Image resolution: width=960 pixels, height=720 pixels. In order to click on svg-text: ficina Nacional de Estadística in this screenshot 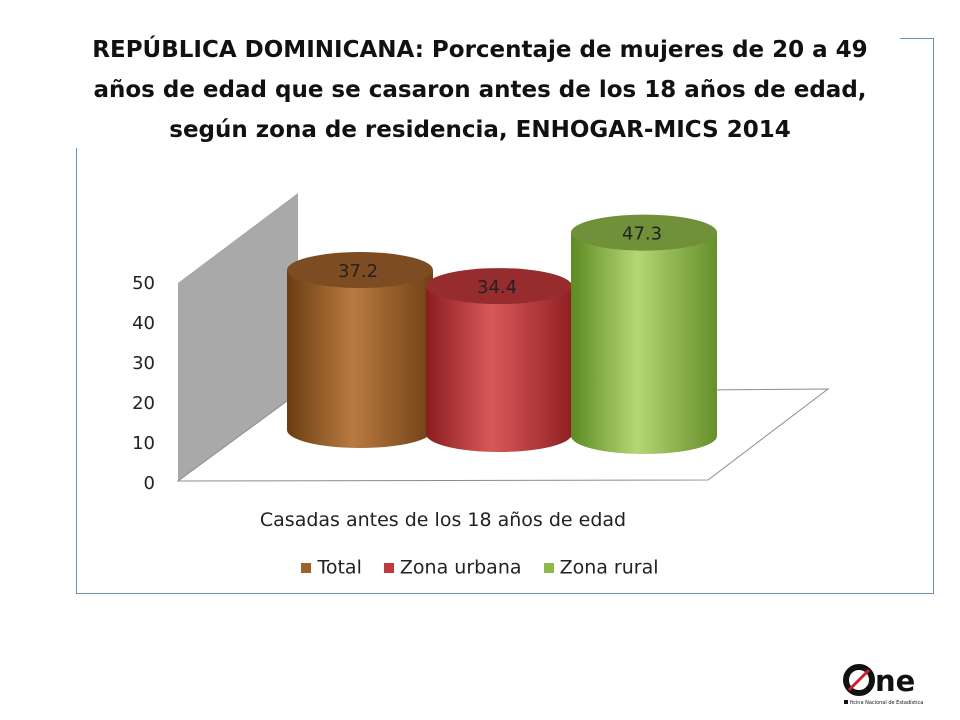, I will do `click(886, 702)`.